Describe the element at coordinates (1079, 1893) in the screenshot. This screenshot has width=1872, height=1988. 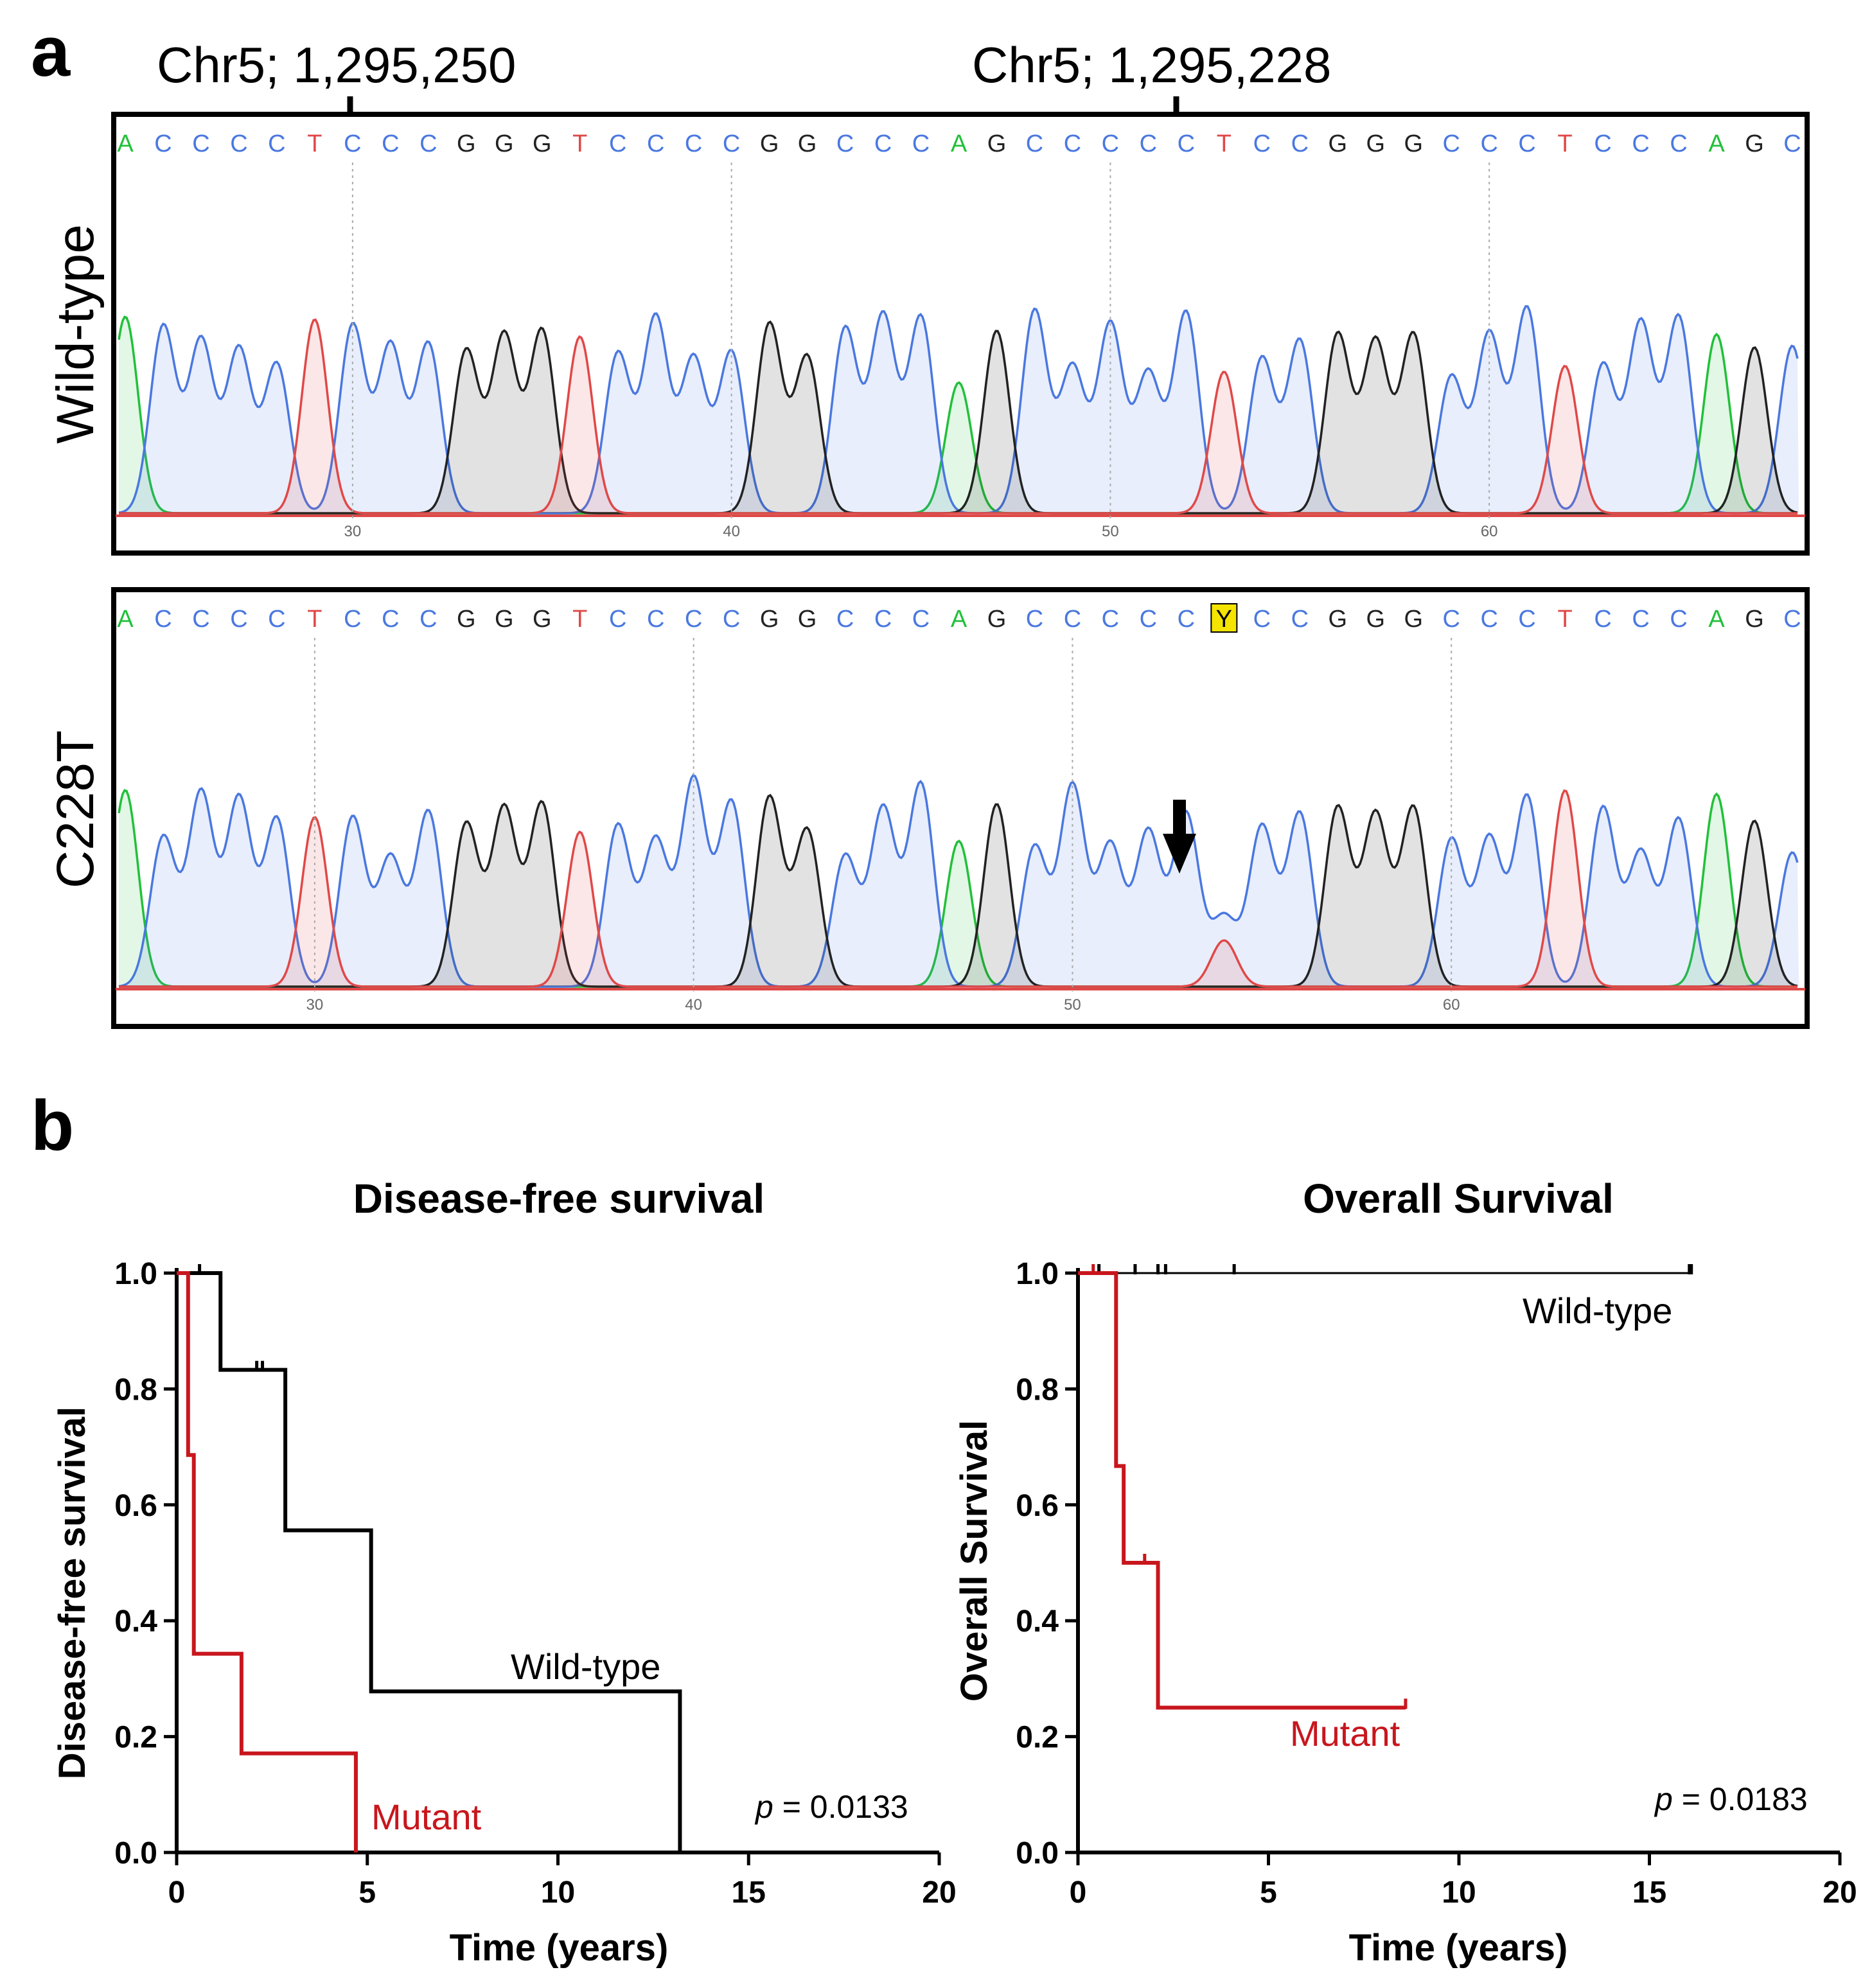
I see `x-tick-label: 0` at that location.